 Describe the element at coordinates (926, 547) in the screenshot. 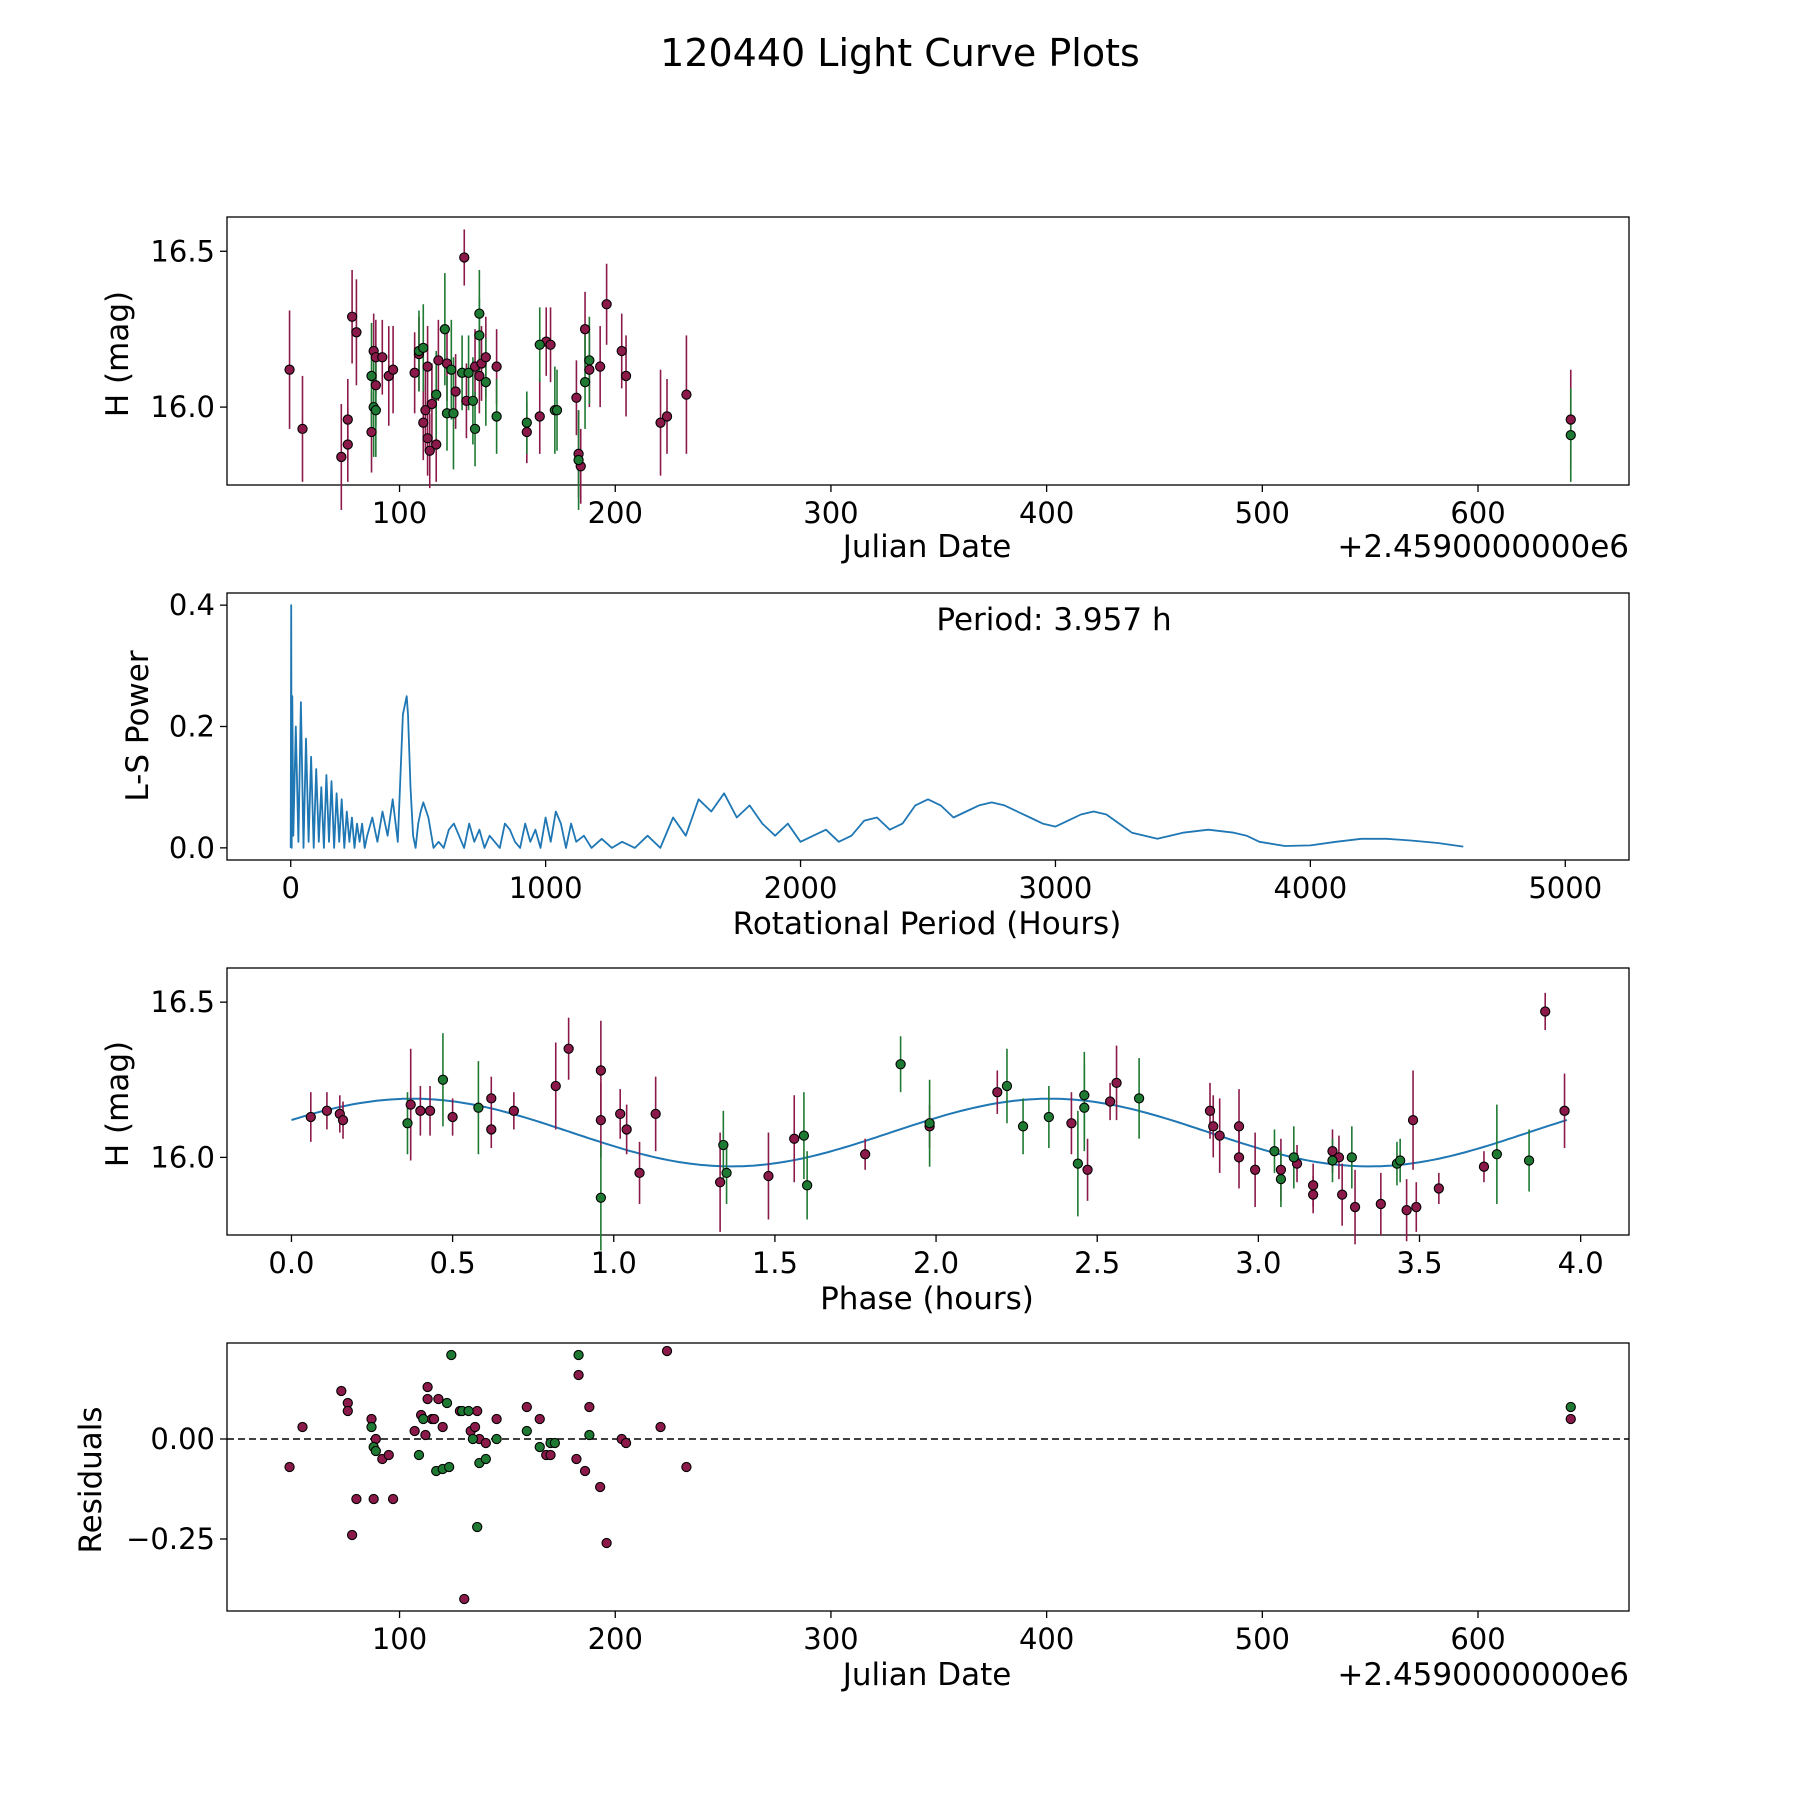

I see `panel-1-xlabel: Julian Date` at that location.